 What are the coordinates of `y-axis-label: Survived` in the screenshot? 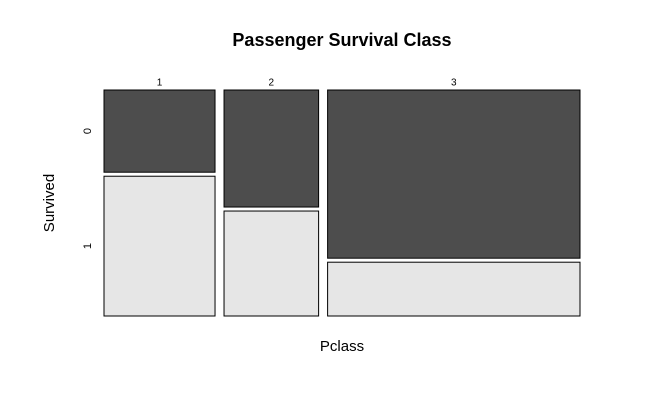 It's located at (49, 203).